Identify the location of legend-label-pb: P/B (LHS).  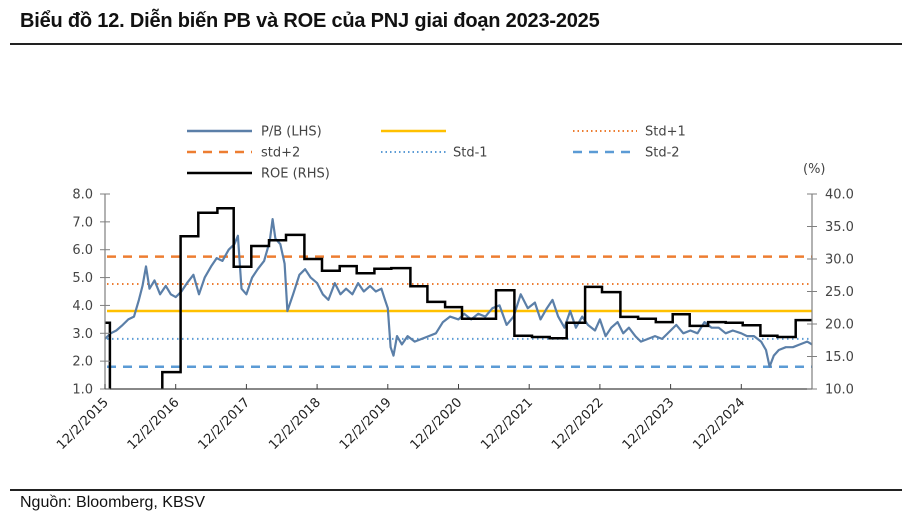
(291, 132).